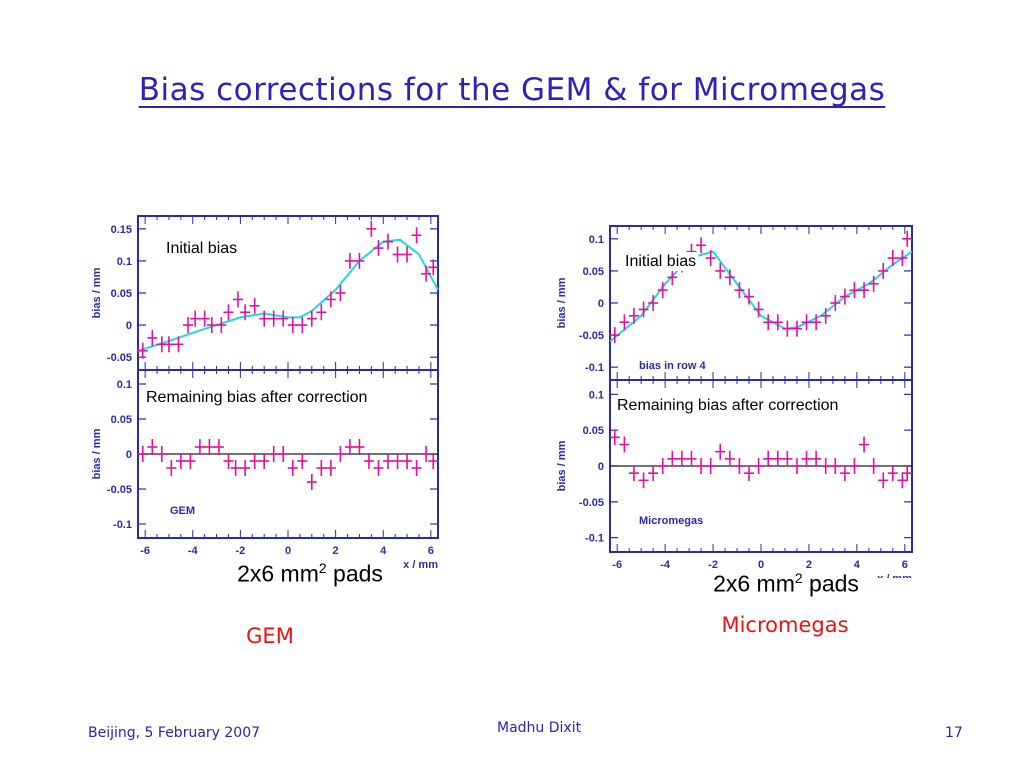 The image size is (1024, 768). I want to click on x-tick-label: 2, so click(336, 551).